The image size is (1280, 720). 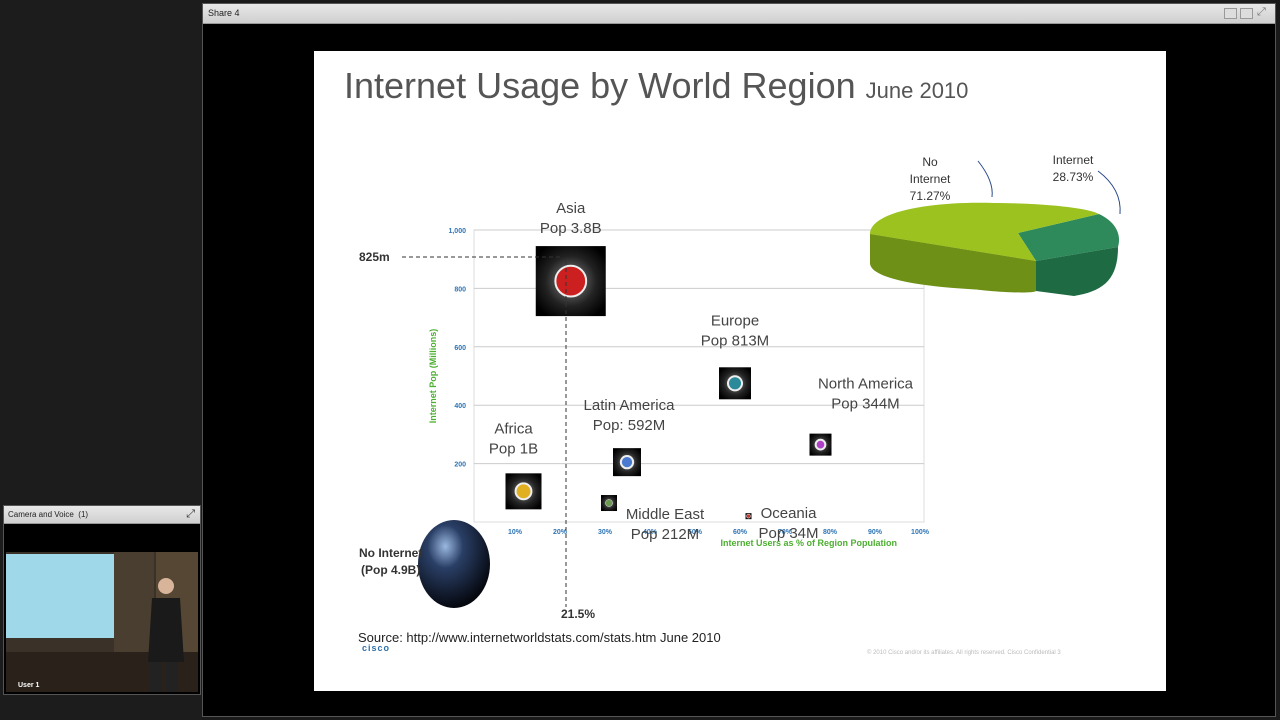 I want to click on point-pop-label: Pop 344M, so click(x=865, y=404).